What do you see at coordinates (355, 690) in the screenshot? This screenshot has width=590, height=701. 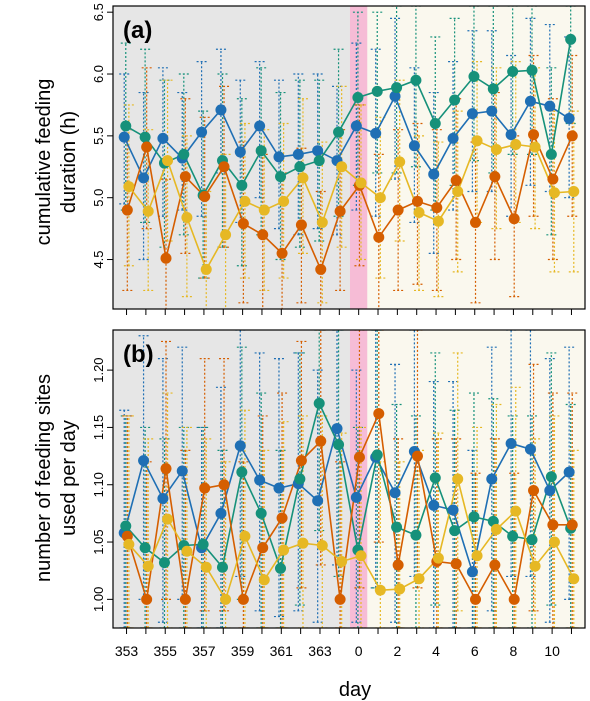 I see `x-axis-label: day` at bounding box center [355, 690].